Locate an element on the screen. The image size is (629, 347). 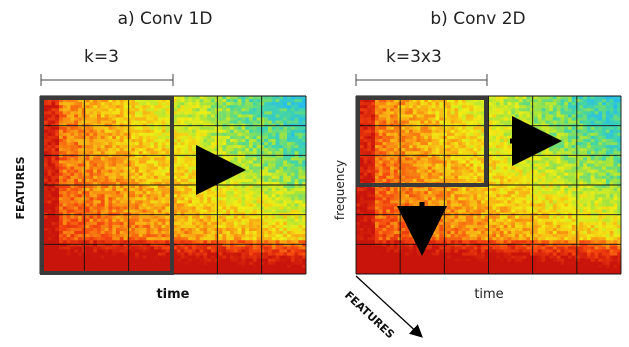
panel-a-kernel-label: k=3 is located at coordinates (101, 57).